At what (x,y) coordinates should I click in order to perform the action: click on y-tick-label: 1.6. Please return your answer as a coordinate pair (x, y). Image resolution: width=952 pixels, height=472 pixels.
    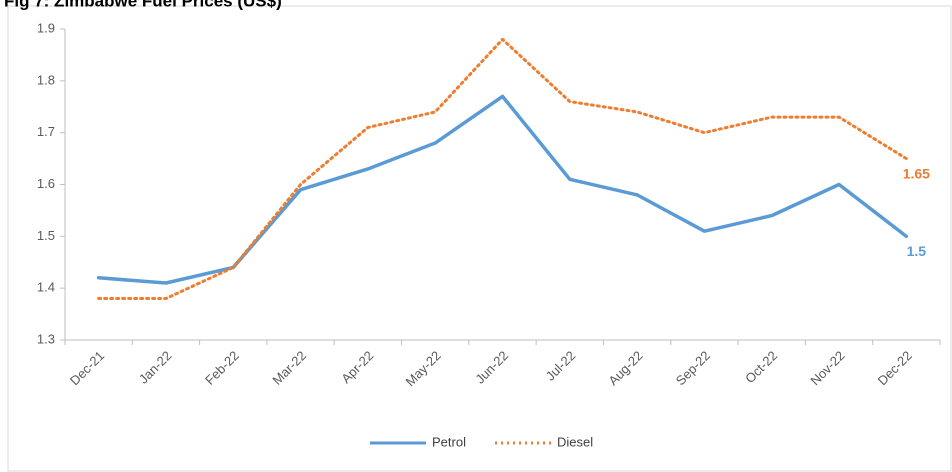
    Looking at the image, I should click on (46, 183).